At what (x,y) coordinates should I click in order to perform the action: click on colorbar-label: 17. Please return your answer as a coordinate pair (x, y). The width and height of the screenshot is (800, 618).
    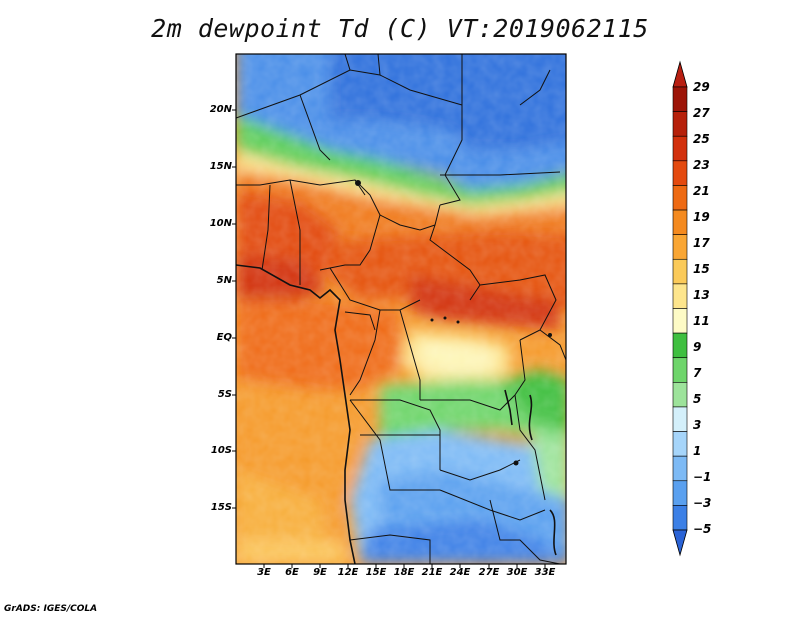
    Looking at the image, I should click on (701, 243).